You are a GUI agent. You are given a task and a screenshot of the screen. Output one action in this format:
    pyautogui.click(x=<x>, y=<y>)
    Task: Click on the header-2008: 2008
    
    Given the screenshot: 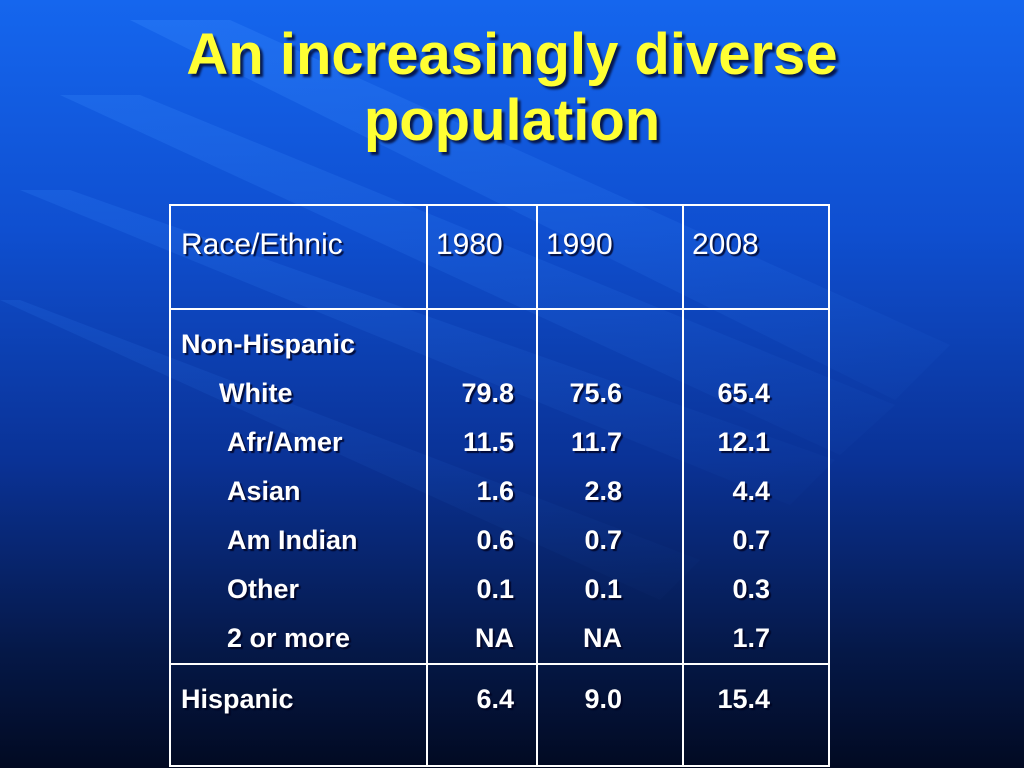 What is the action you would take?
    pyautogui.click(x=725, y=244)
    